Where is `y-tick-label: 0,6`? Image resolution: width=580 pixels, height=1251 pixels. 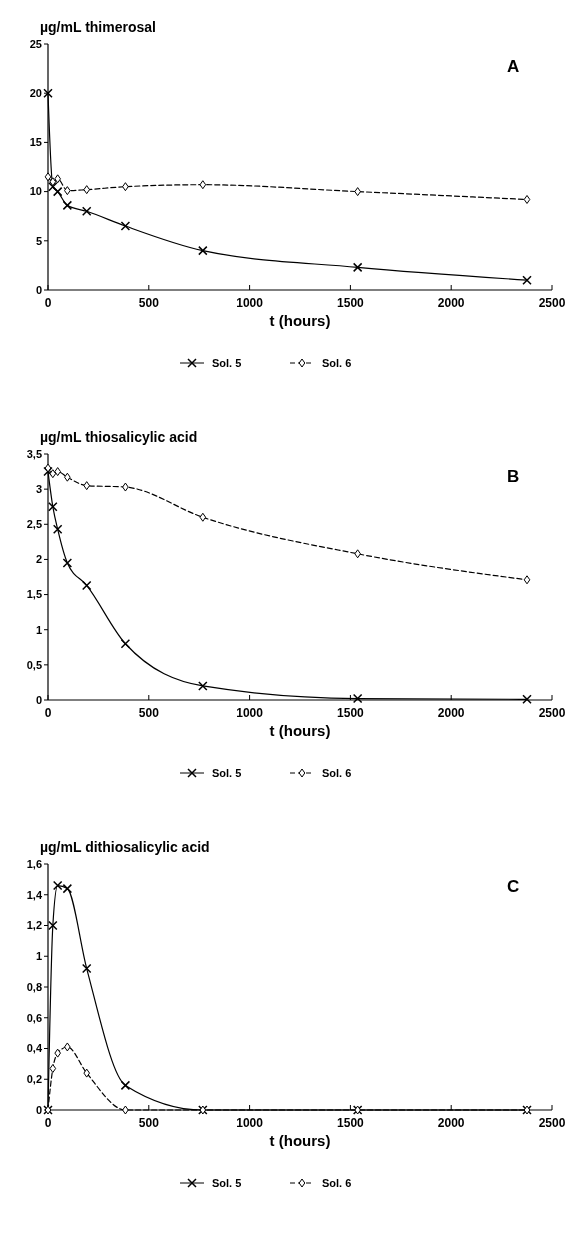 y-tick-label: 0,6 is located at coordinates (34, 1017).